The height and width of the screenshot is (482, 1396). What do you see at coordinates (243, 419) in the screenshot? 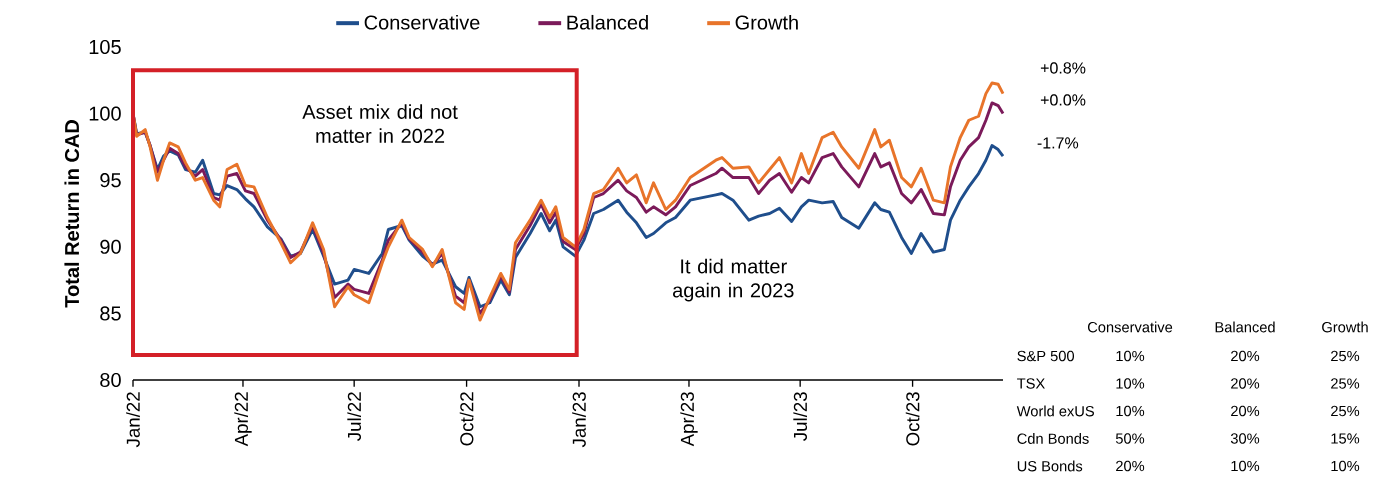
I see `x-tick-label: Apr/22` at bounding box center [243, 419].